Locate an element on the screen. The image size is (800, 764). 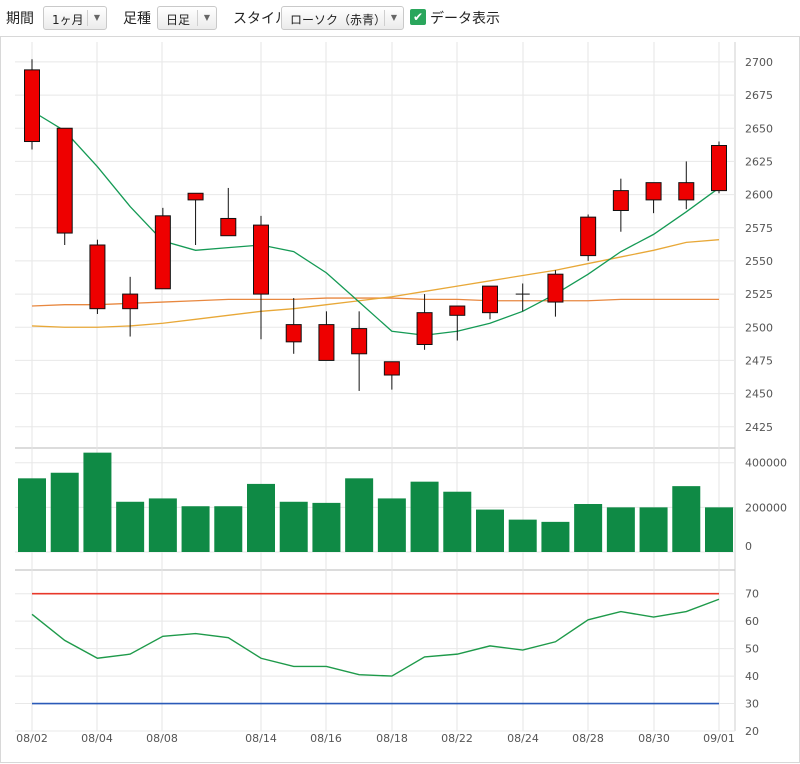
rsi-tick-label: 50 is located at coordinates (752, 649).